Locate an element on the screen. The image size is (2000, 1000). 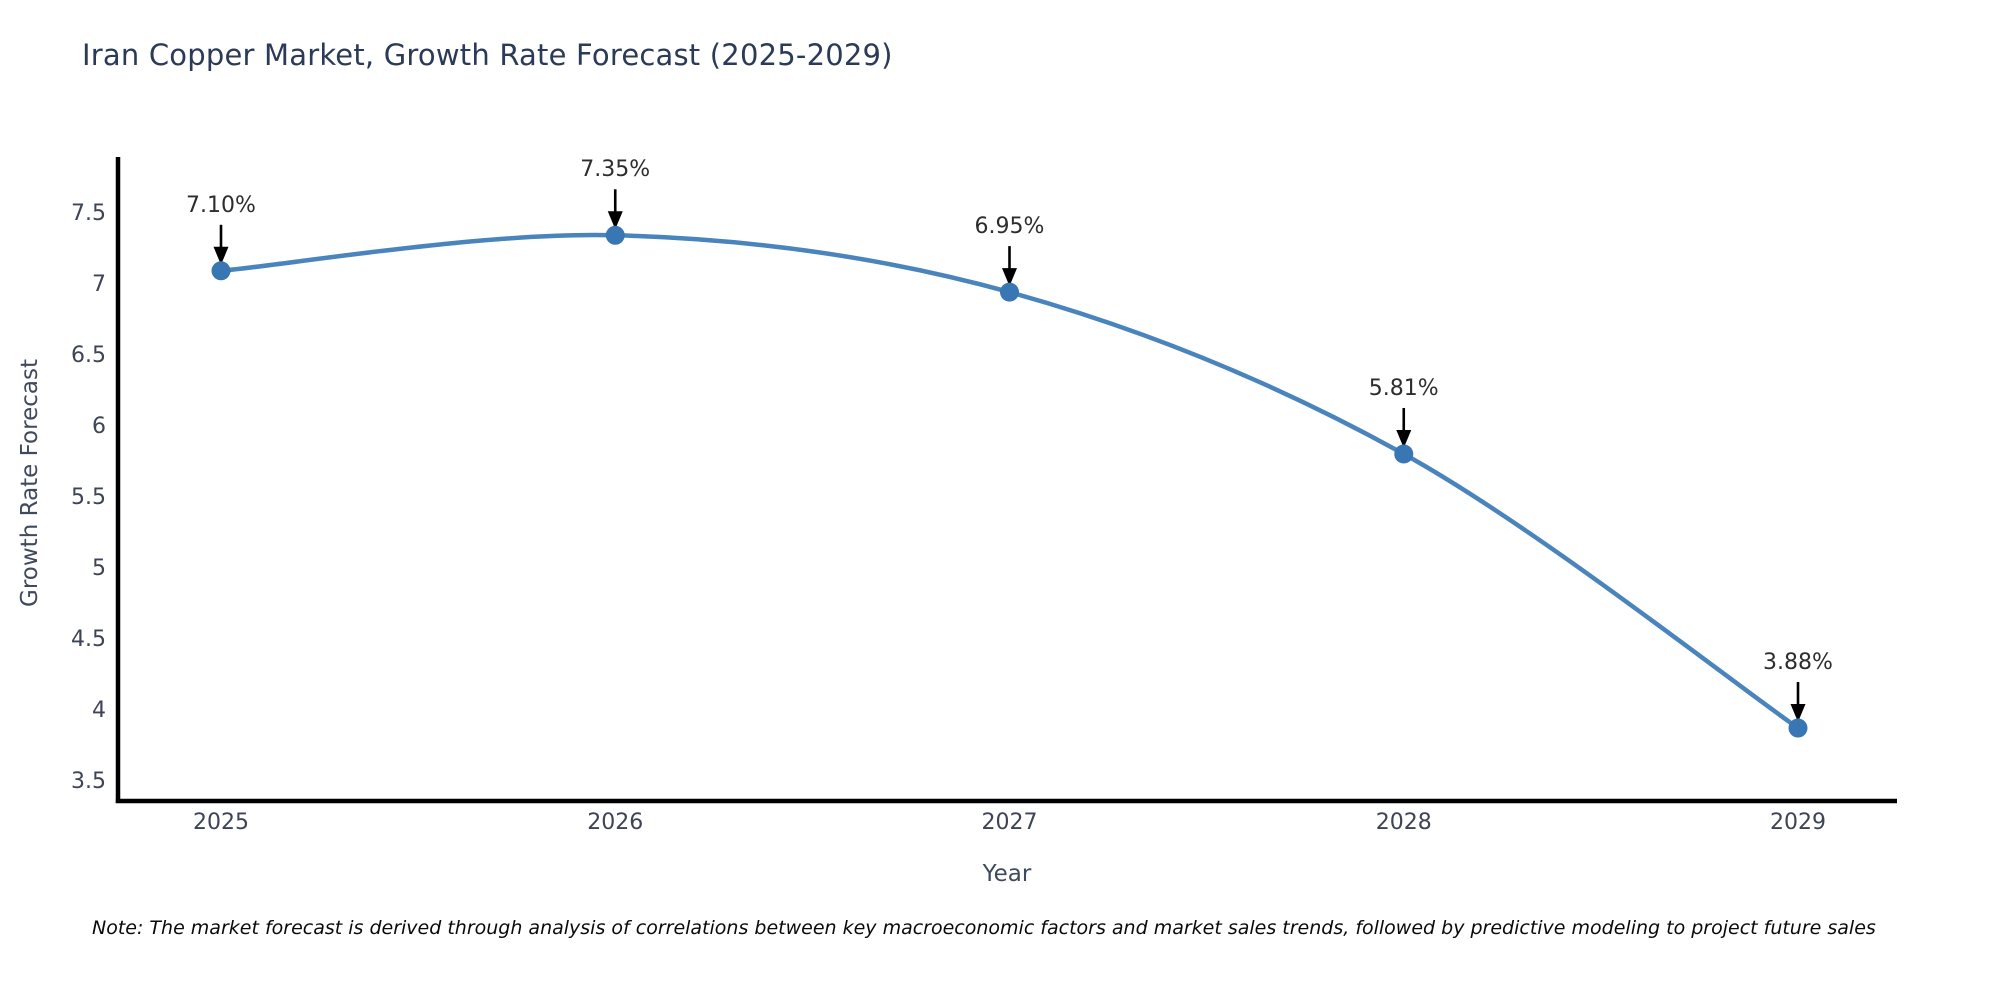
y-tick-label: 7 is located at coordinates (99, 284).